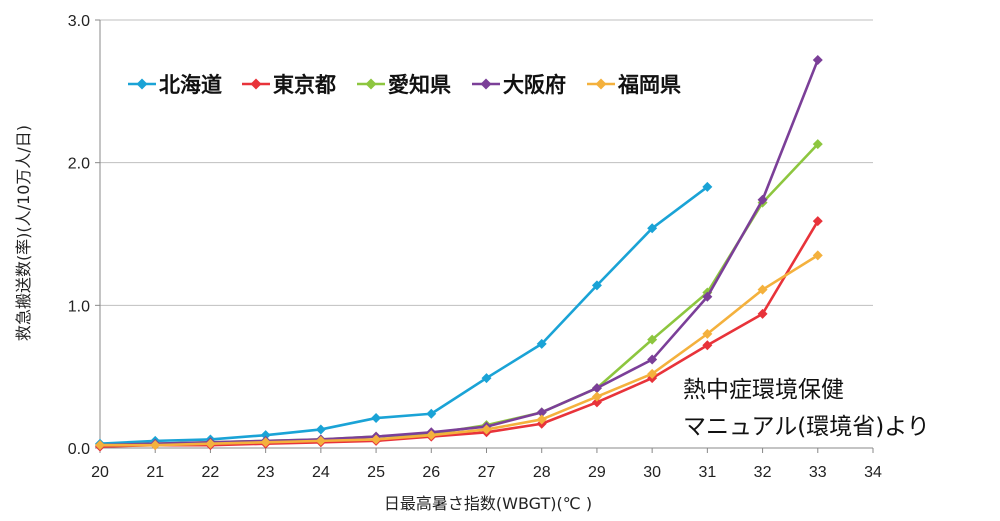  What do you see at coordinates (79, 164) in the screenshot?
I see `y-tick-label: 2.0` at bounding box center [79, 164].